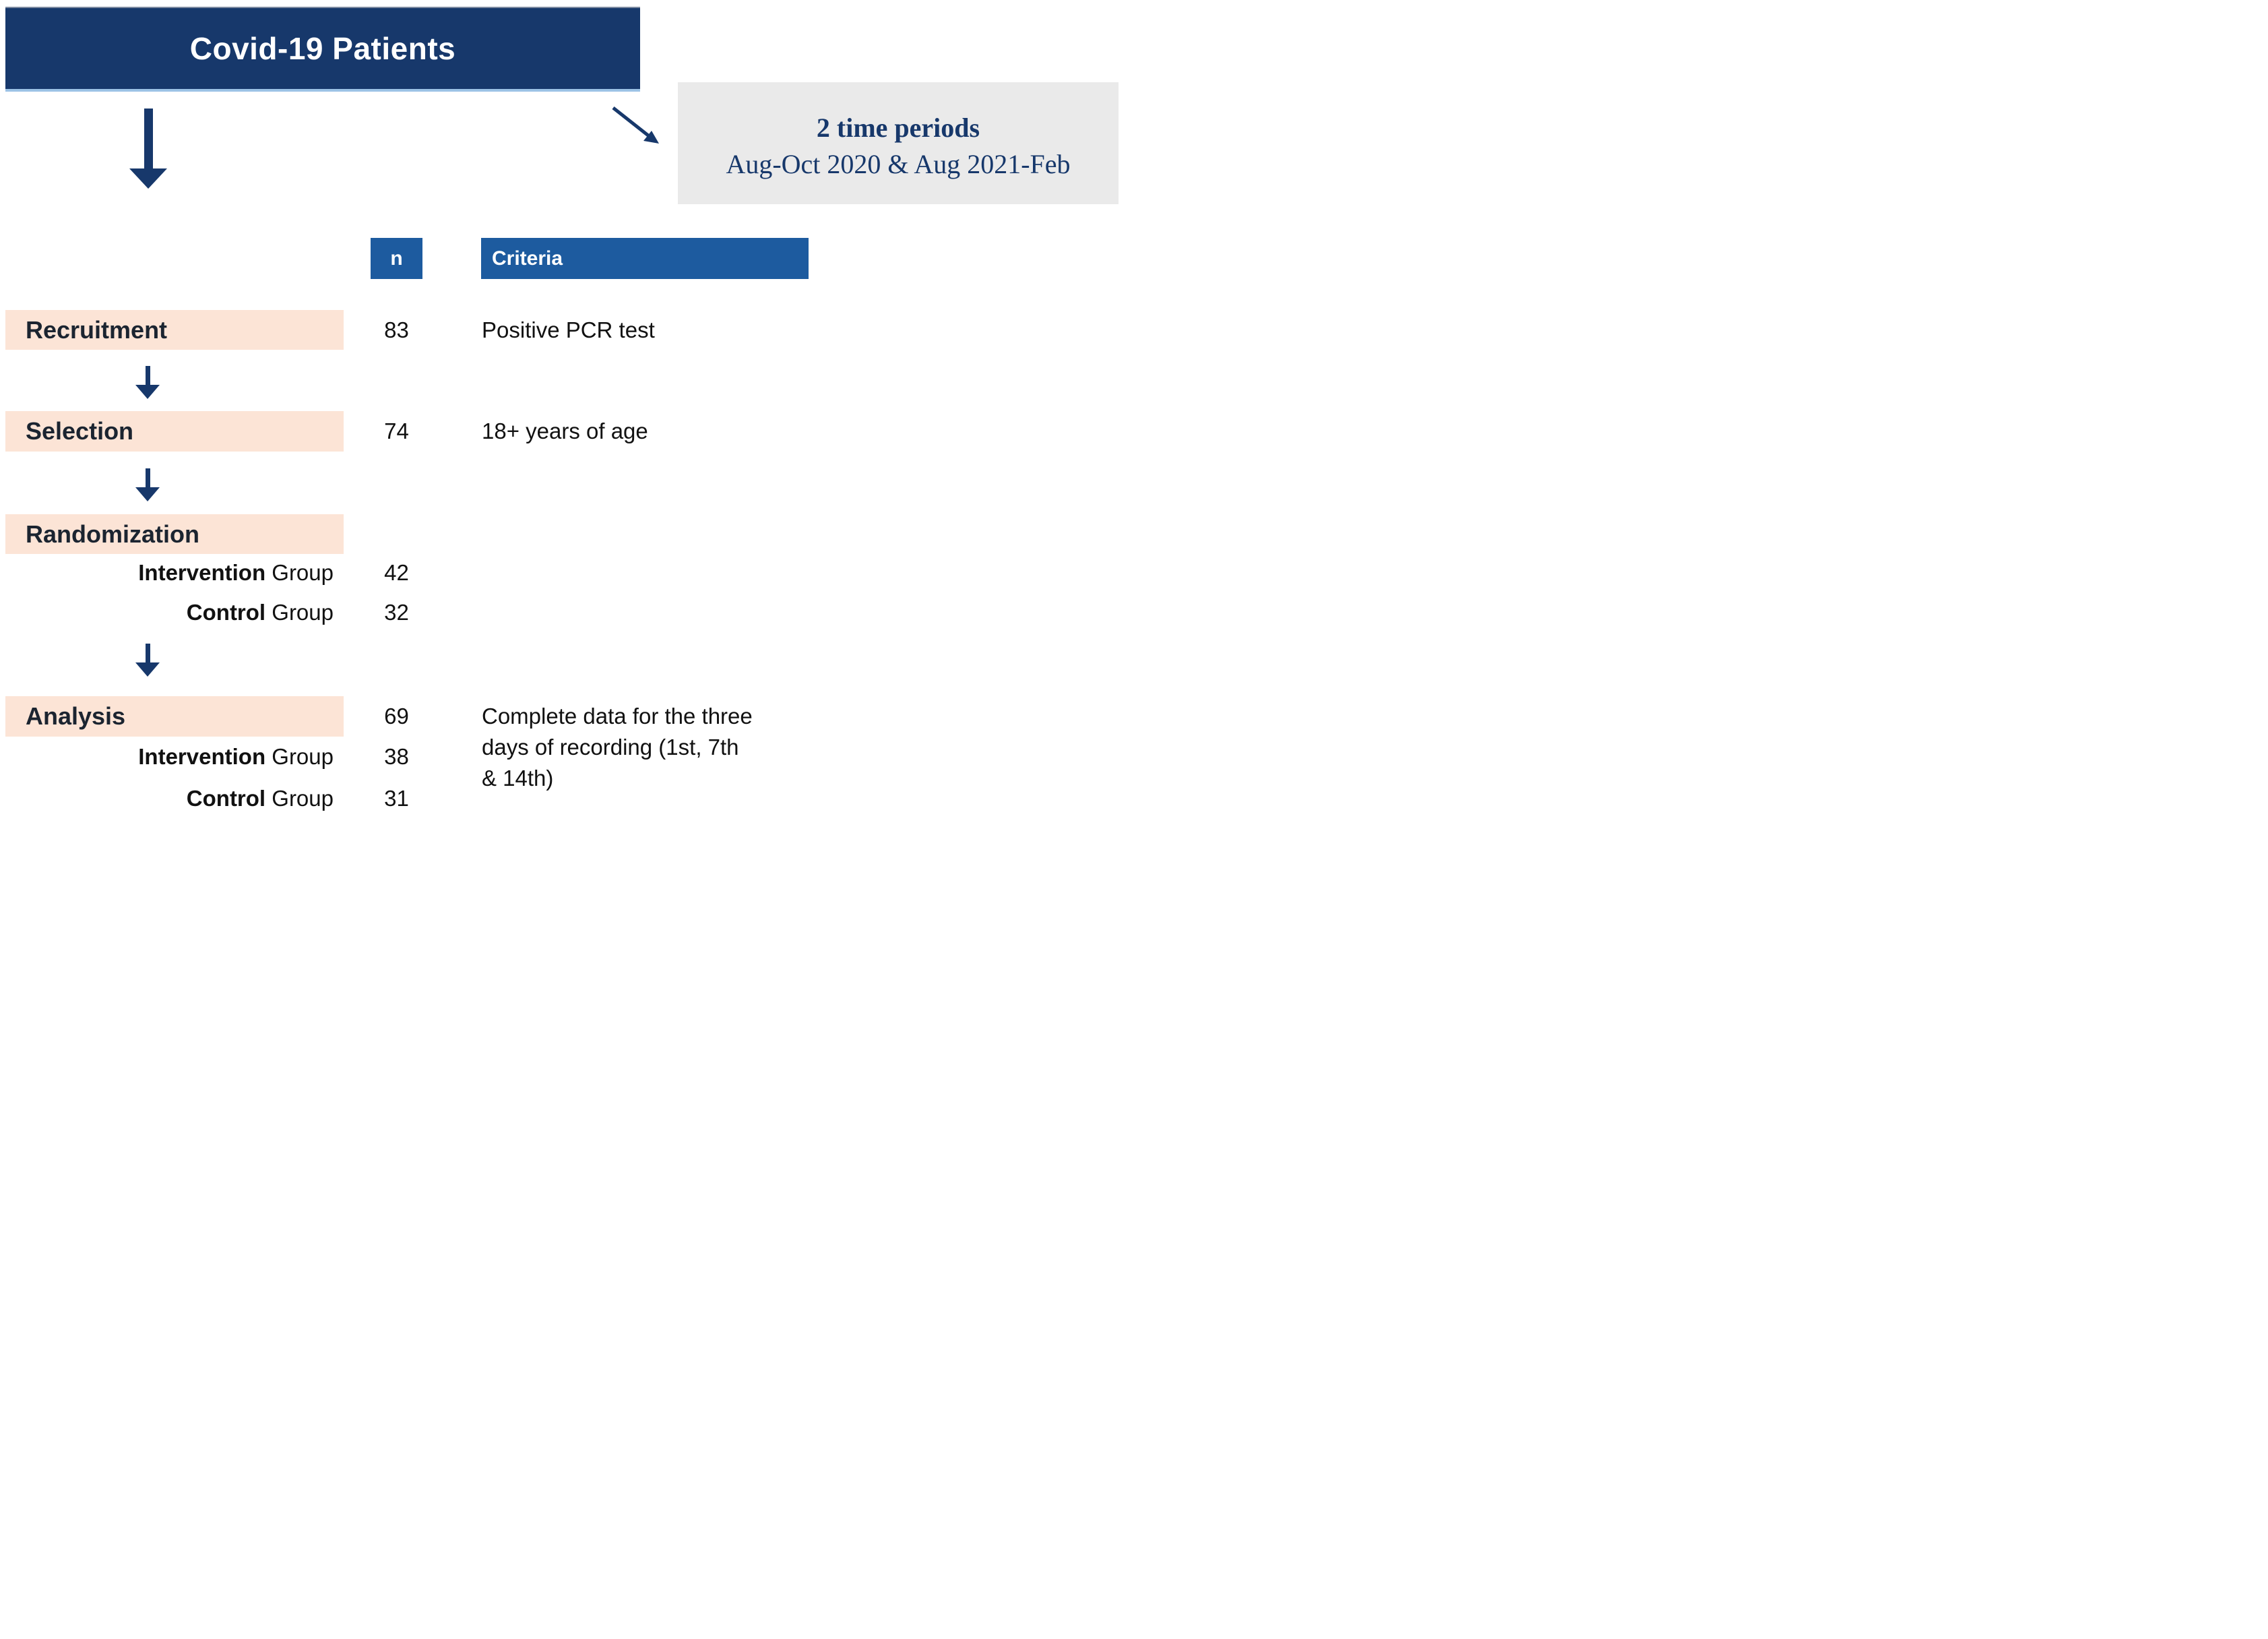 Image resolution: width=2268 pixels, height=1639 pixels. Describe the element at coordinates (397, 329) in the screenshot. I see `stage-n-recruitment: 83` at that location.